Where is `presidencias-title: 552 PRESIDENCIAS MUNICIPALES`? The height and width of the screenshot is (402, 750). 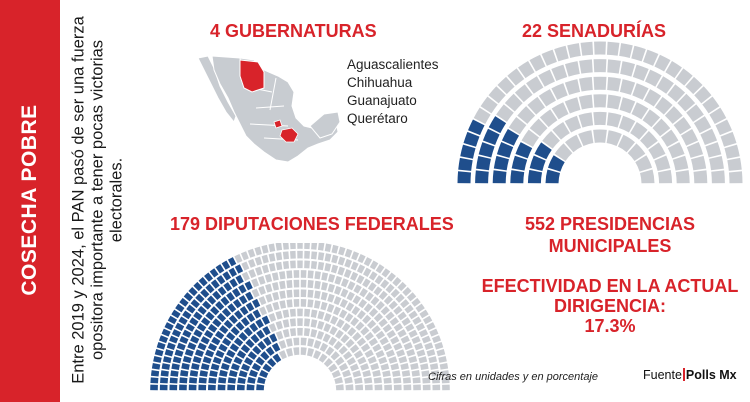 presidencias-title: 552 PRESIDENCIAS MUNICIPALES is located at coordinates (610, 235).